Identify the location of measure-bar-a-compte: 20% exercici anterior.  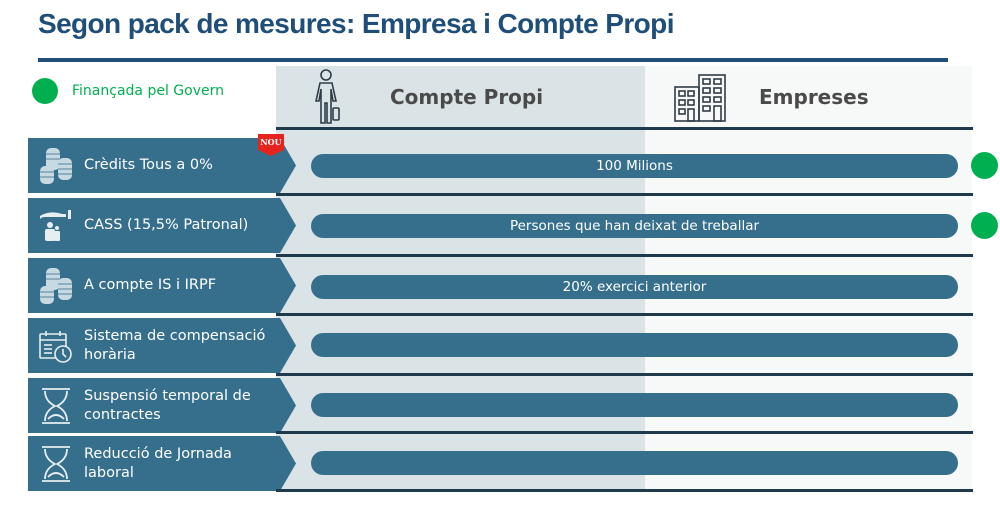
(634, 287).